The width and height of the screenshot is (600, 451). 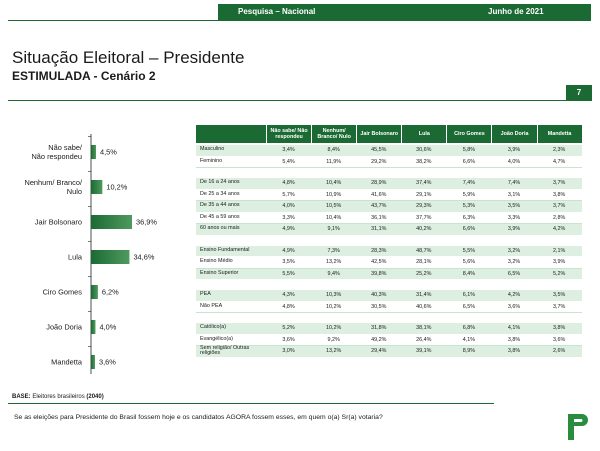 What do you see at coordinates (379, 250) in the screenshot?
I see `table-cell: 28,3%` at bounding box center [379, 250].